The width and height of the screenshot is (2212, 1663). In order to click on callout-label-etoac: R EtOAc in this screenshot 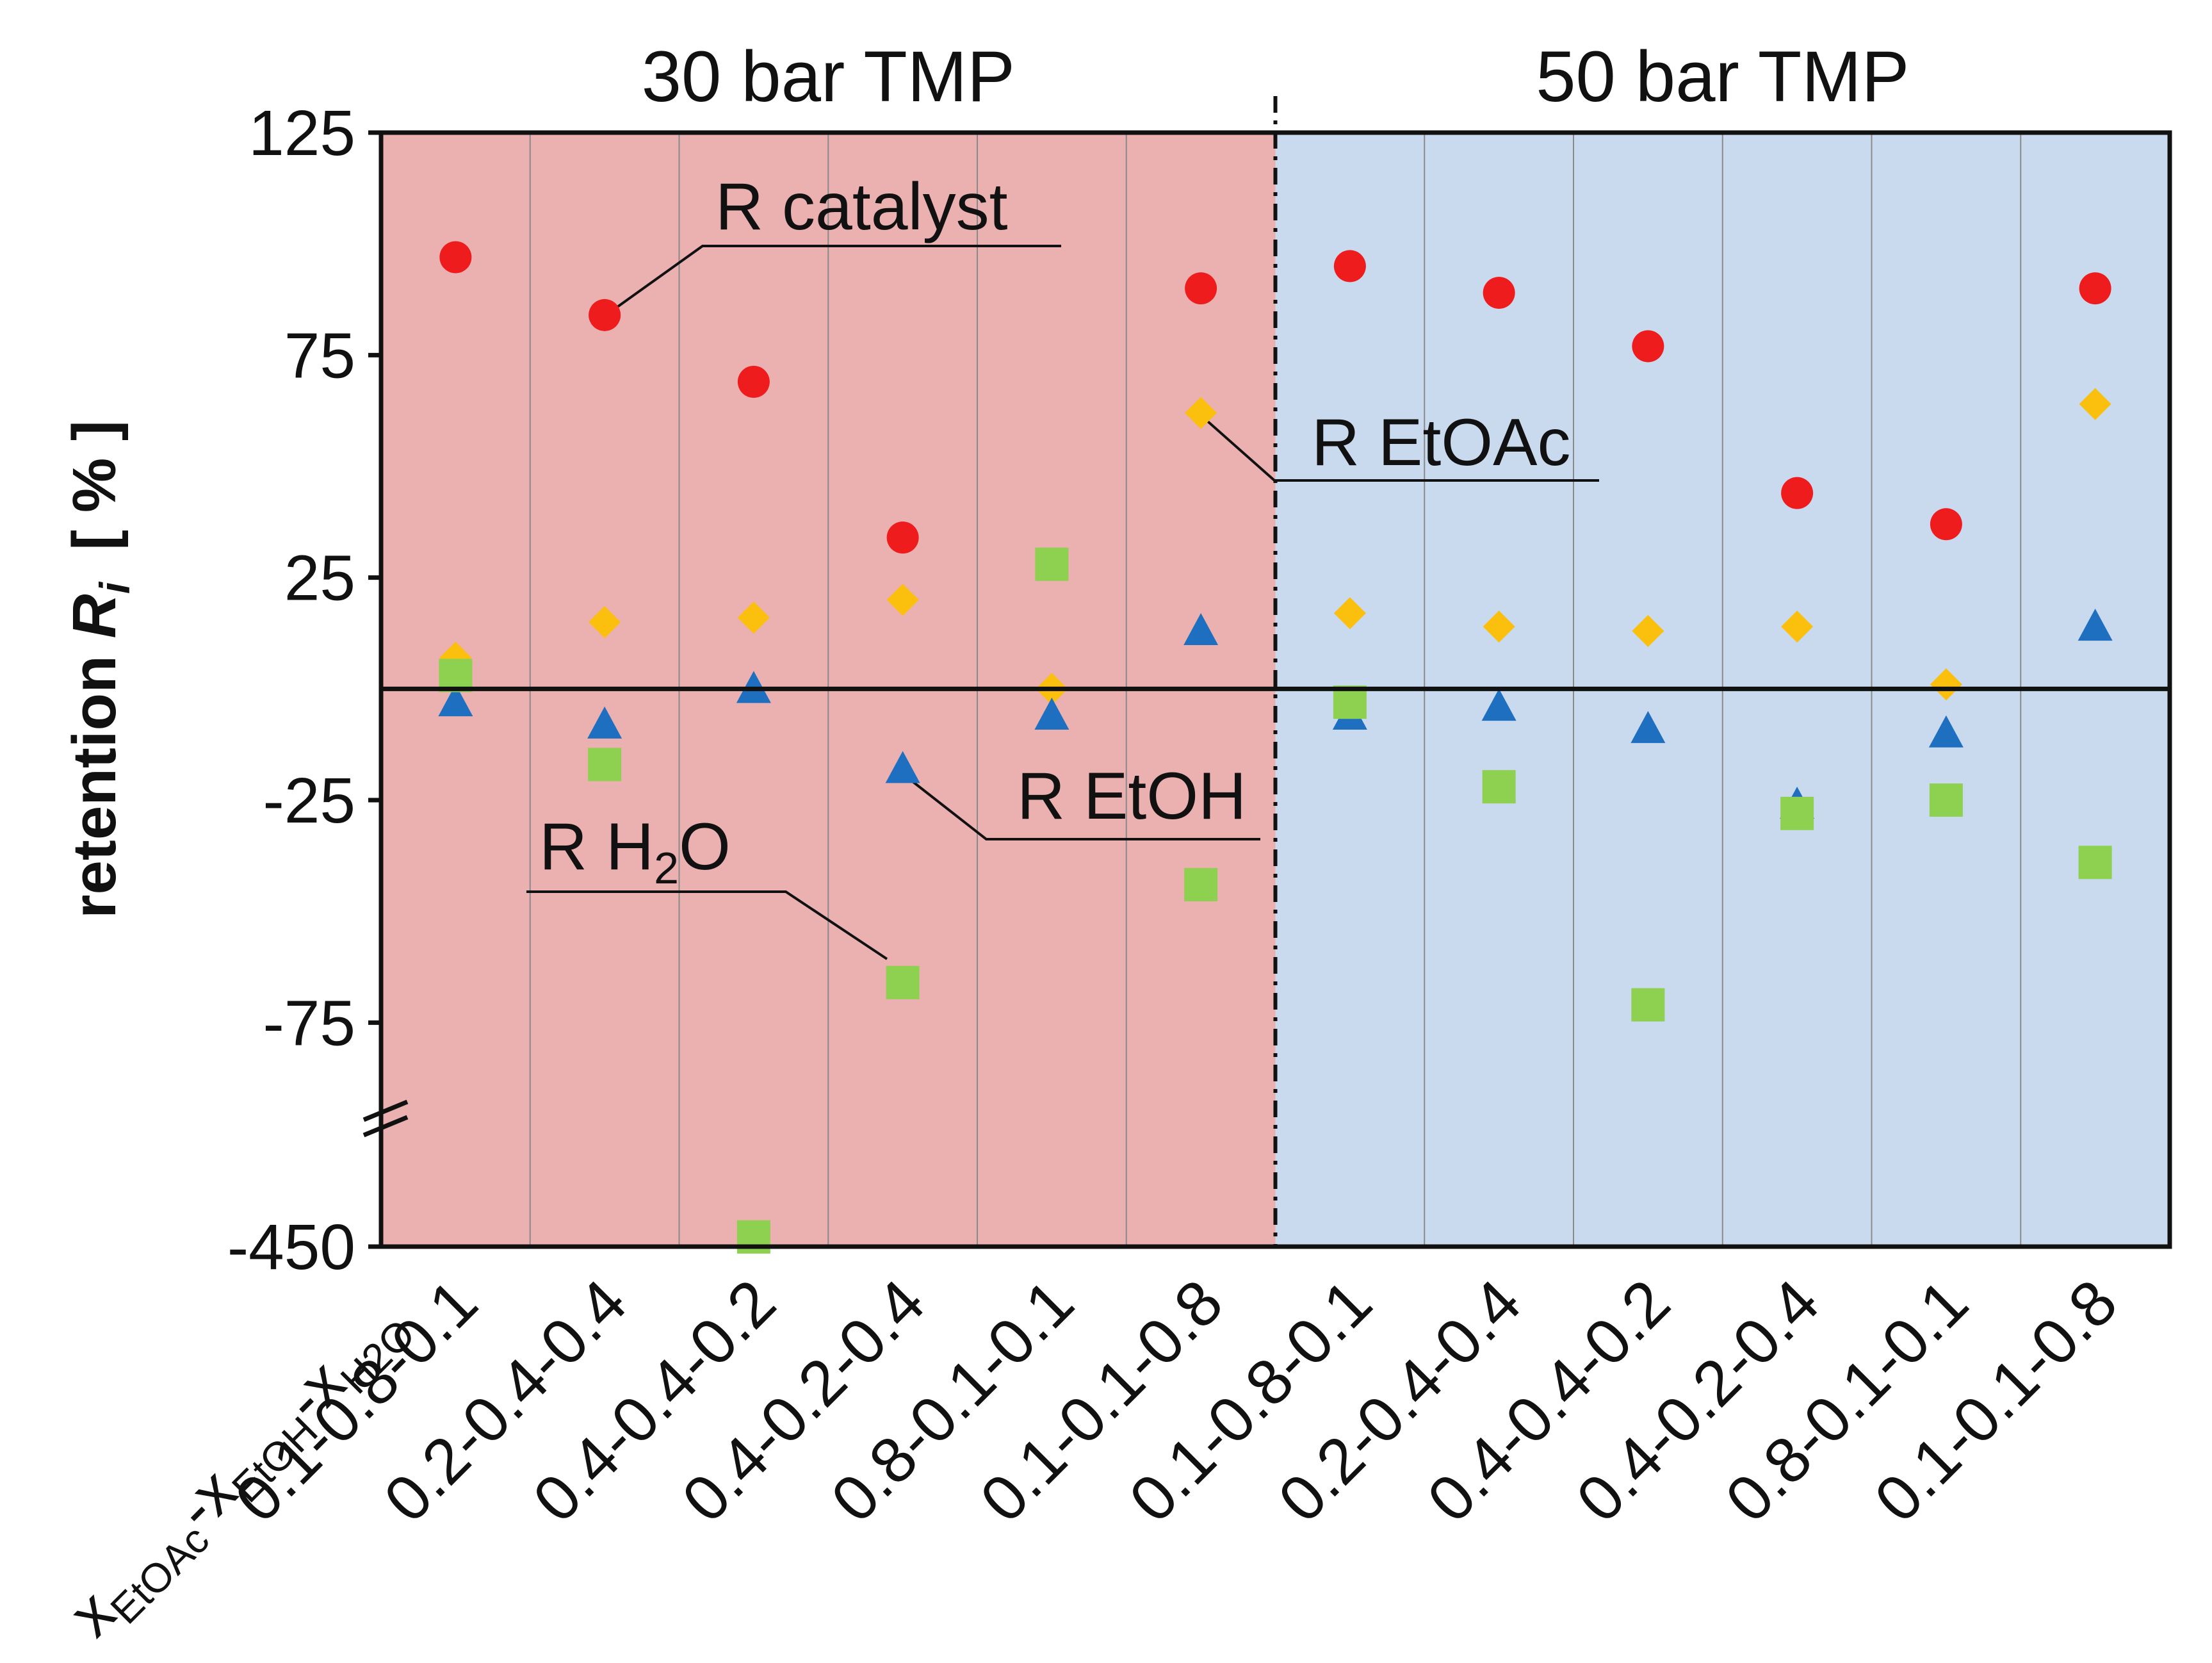, I will do `click(1441, 443)`.